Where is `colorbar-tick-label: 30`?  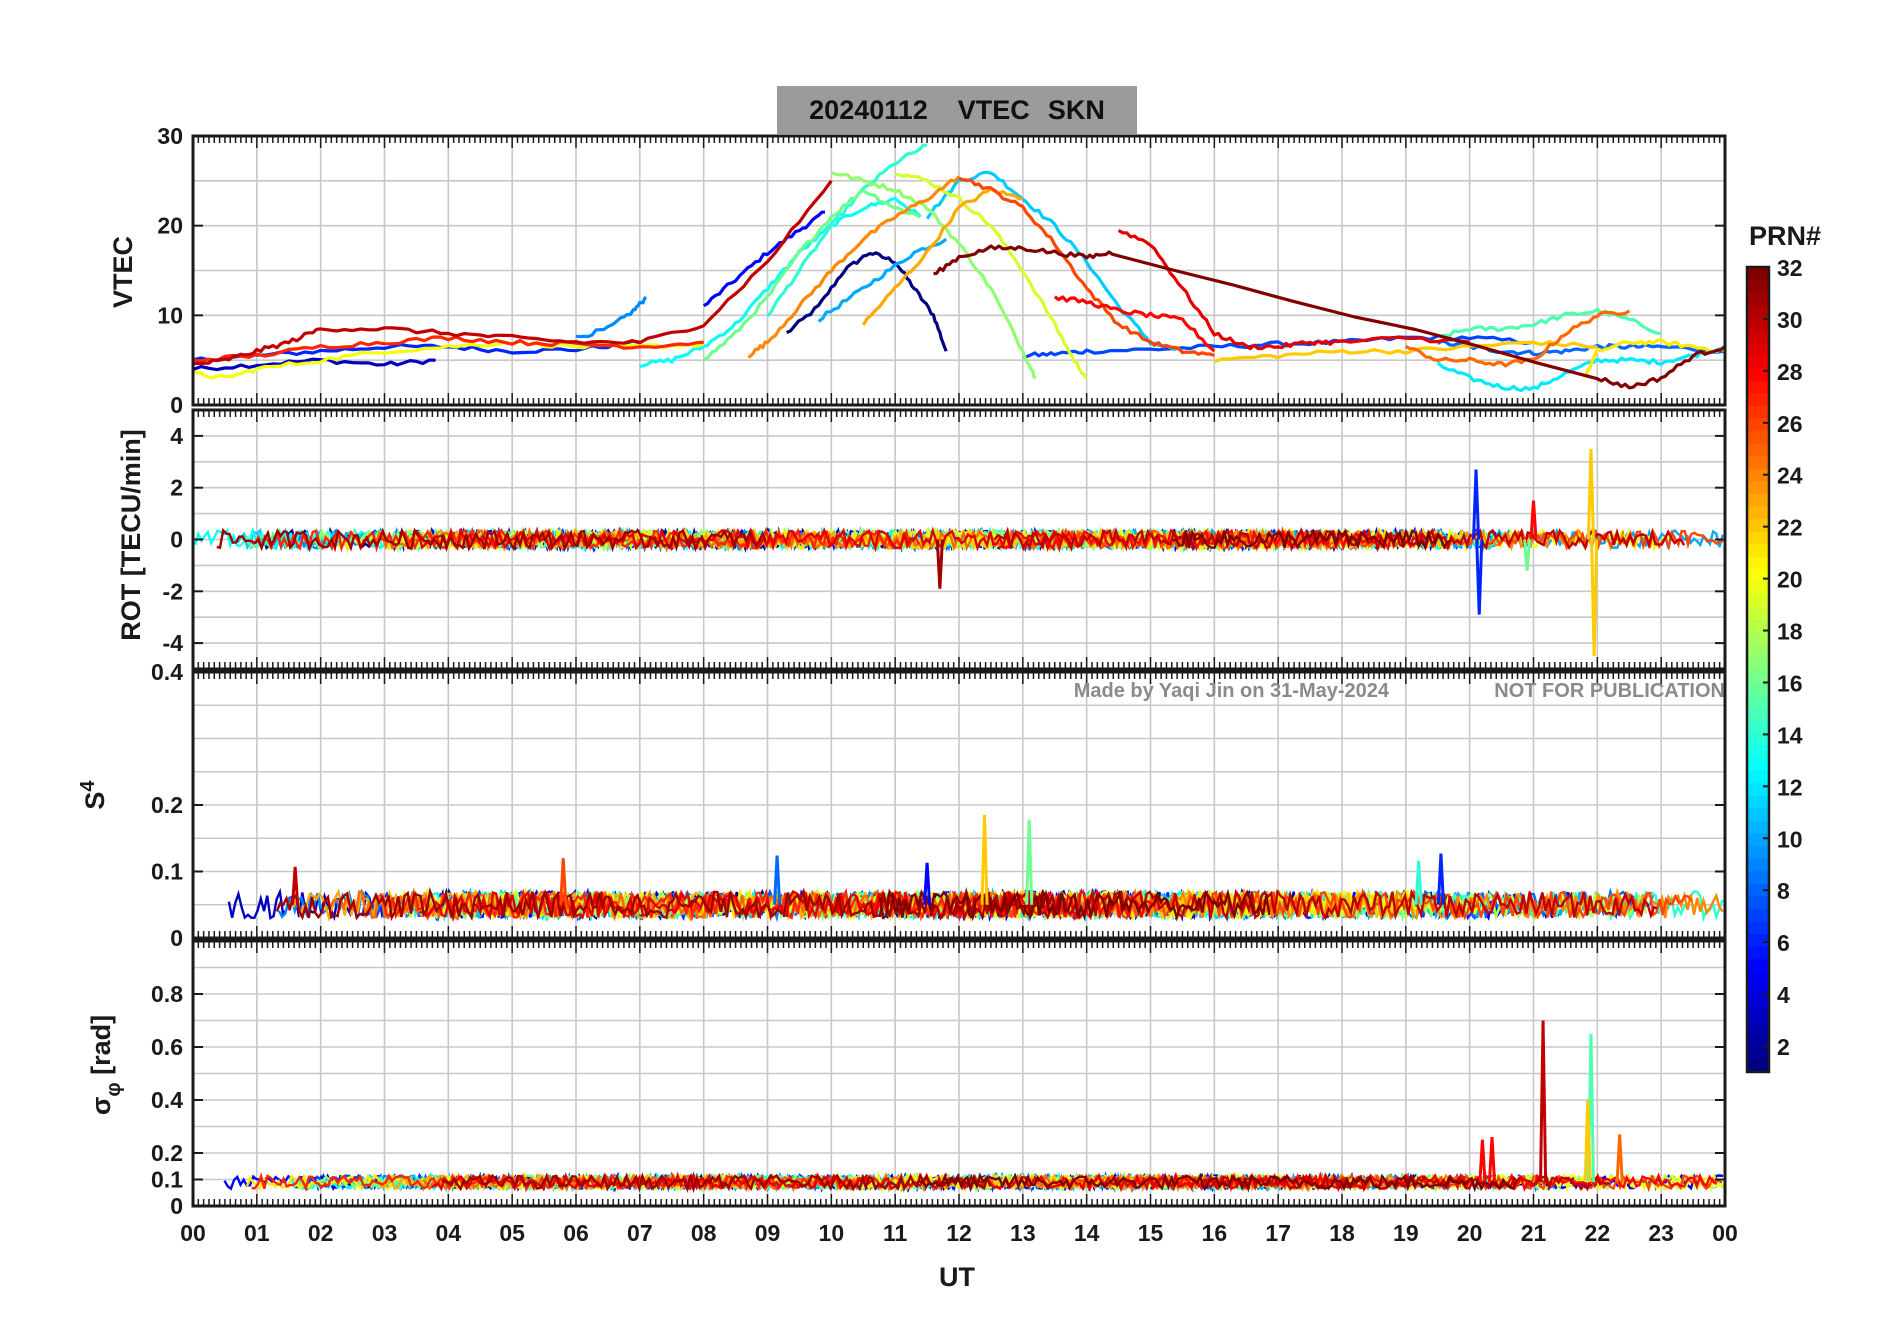
colorbar-tick-label: 30 is located at coordinates (1790, 320).